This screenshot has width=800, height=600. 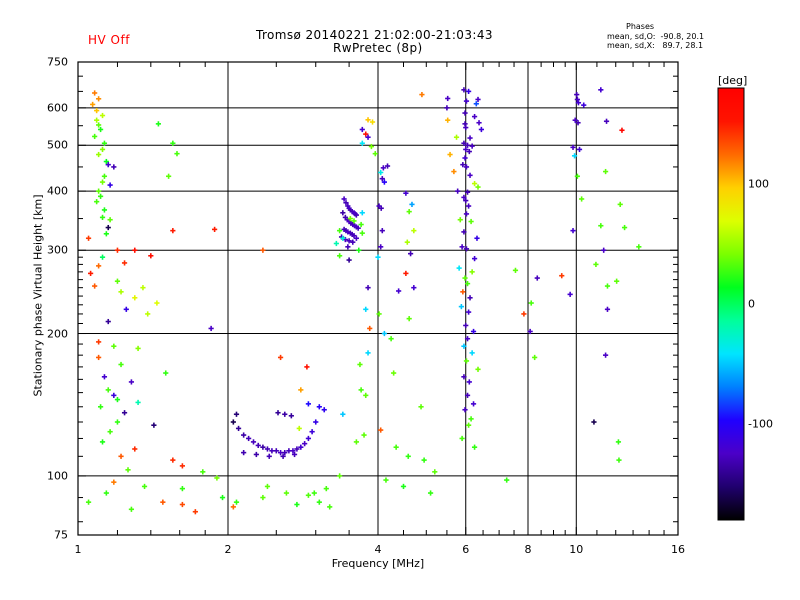 What do you see at coordinates (57, 334) in the screenshot?
I see `y-tick-label: 200` at bounding box center [57, 334].